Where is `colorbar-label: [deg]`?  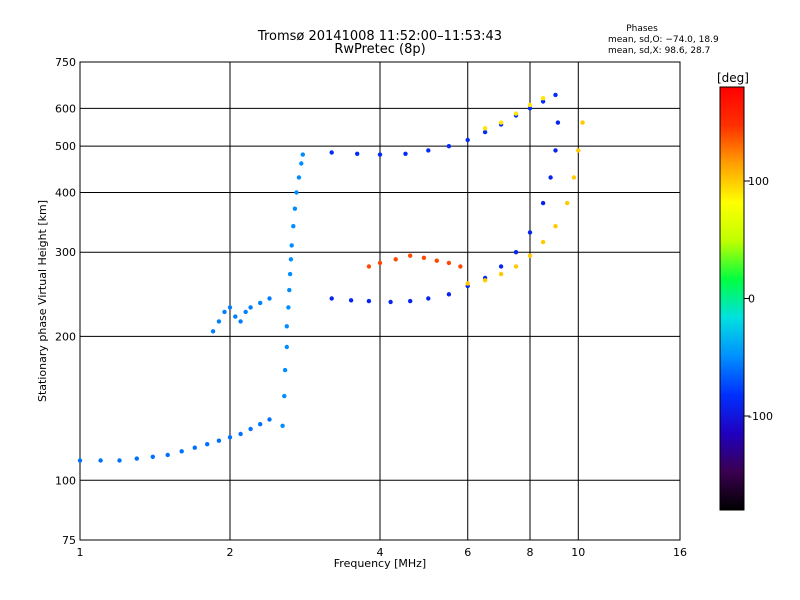 colorbar-label: [deg] is located at coordinates (733, 78).